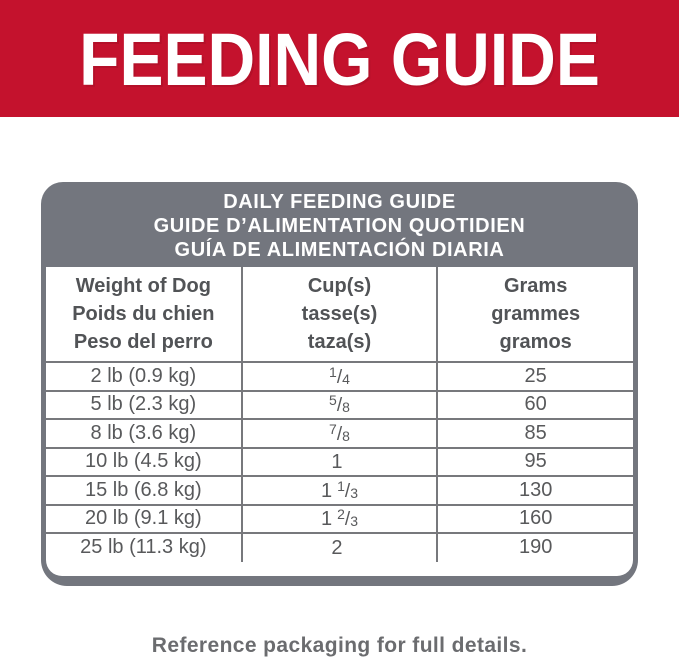 This screenshot has width=679, height=662. I want to click on grams-label-fr: grammes, so click(536, 314).